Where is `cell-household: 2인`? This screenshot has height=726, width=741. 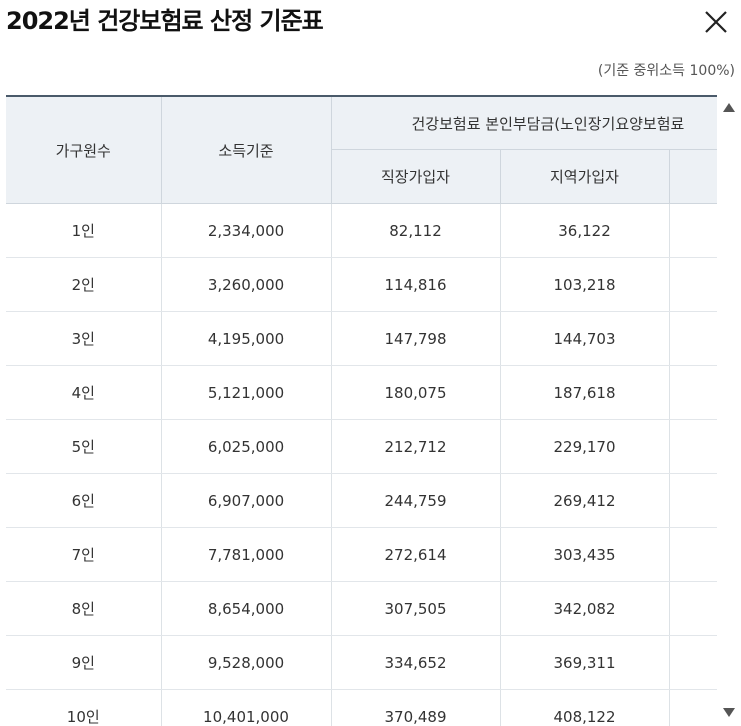 cell-household: 2인 is located at coordinates (83, 284).